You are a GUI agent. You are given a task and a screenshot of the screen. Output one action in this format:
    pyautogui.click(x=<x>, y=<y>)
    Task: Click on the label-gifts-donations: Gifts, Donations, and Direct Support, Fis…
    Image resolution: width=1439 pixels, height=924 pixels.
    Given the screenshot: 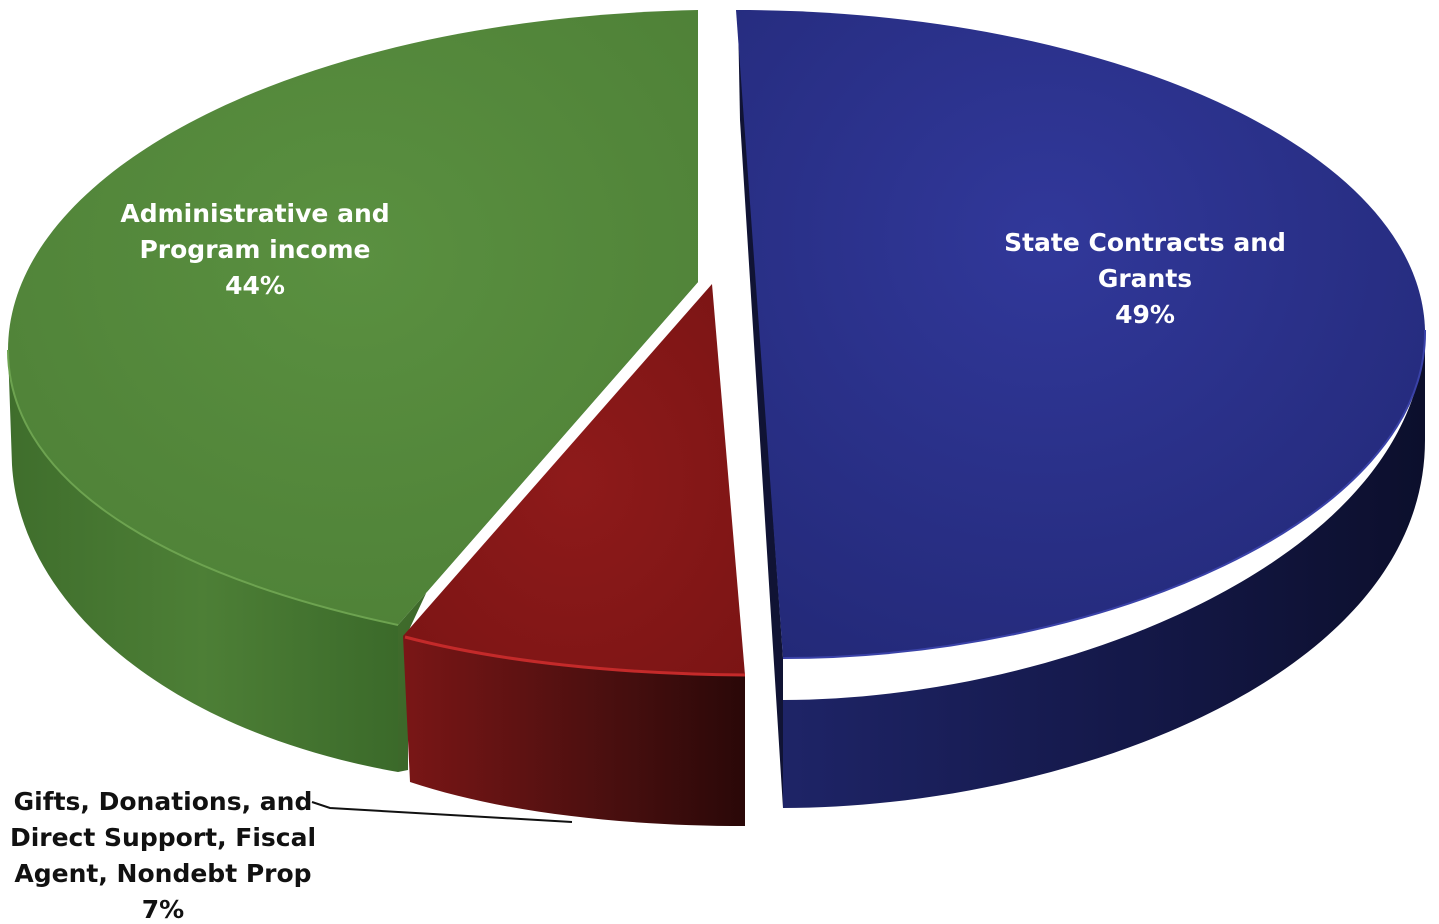 What is the action you would take?
    pyautogui.click(x=163, y=855)
    